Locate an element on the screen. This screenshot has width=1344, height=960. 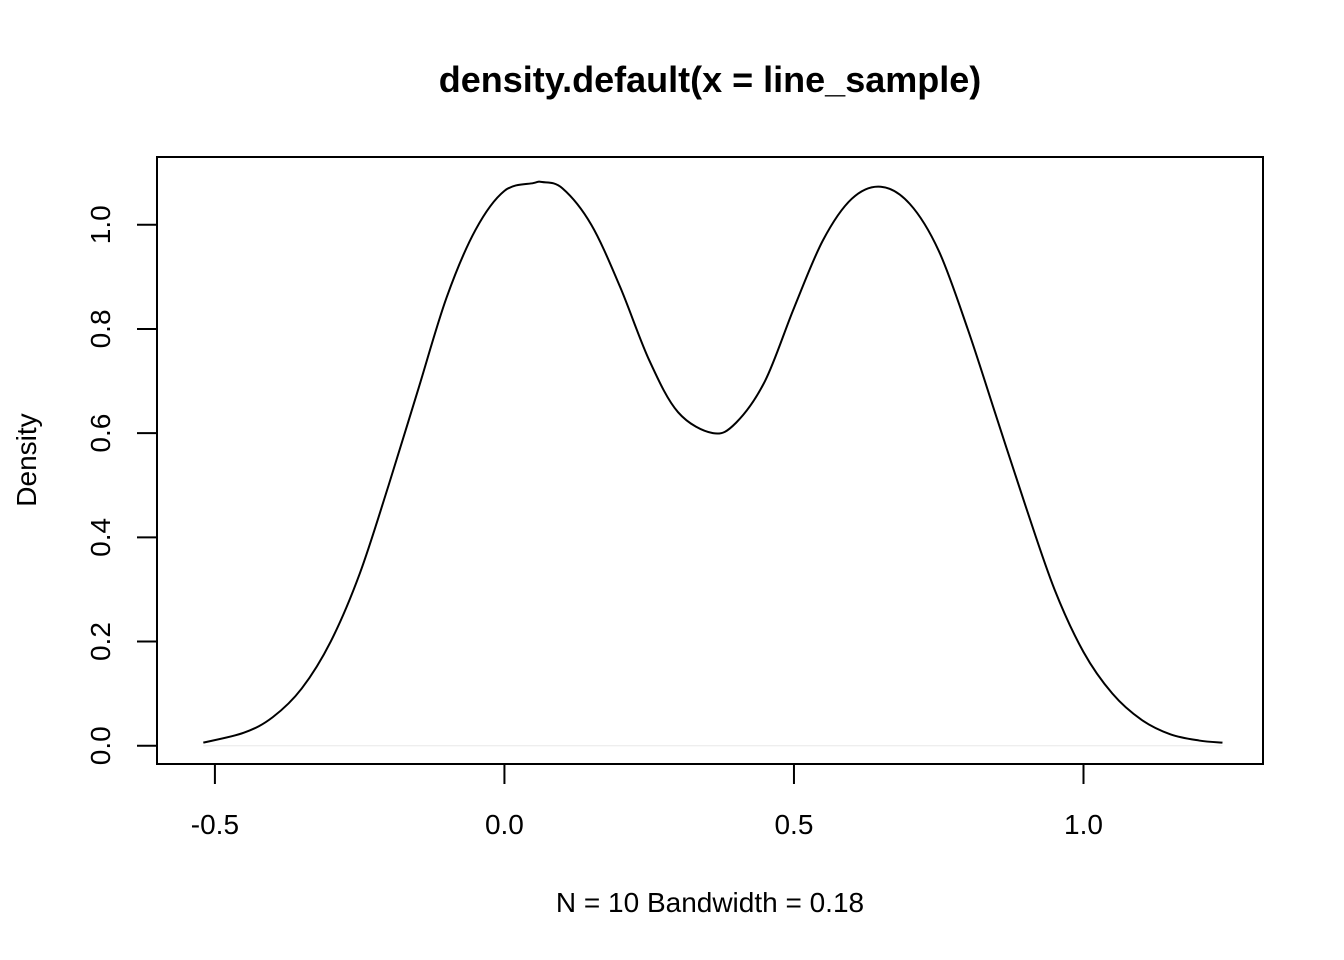
y-axis: 0.0 0.2 0.4 0.6 0.8 1.0 is located at coordinates (121, 485).